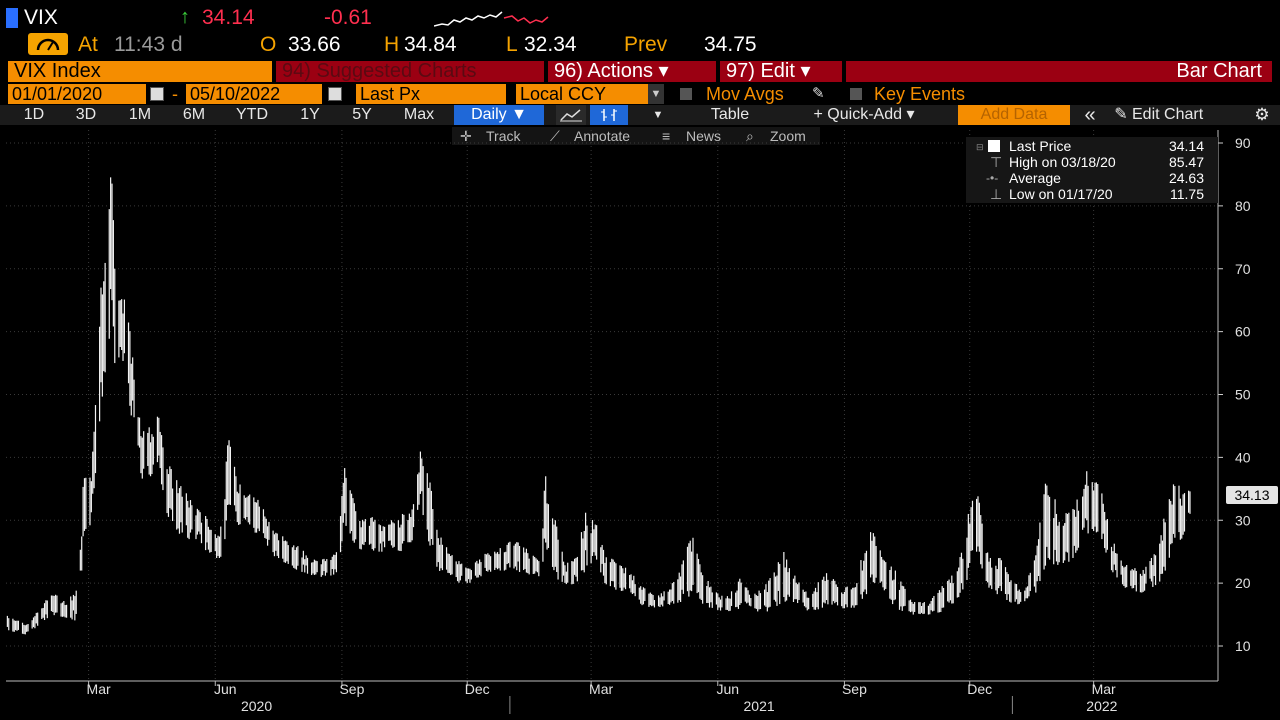 This screenshot has width=1280, height=720. I want to click on end-calendar-icon, so click(337, 94).